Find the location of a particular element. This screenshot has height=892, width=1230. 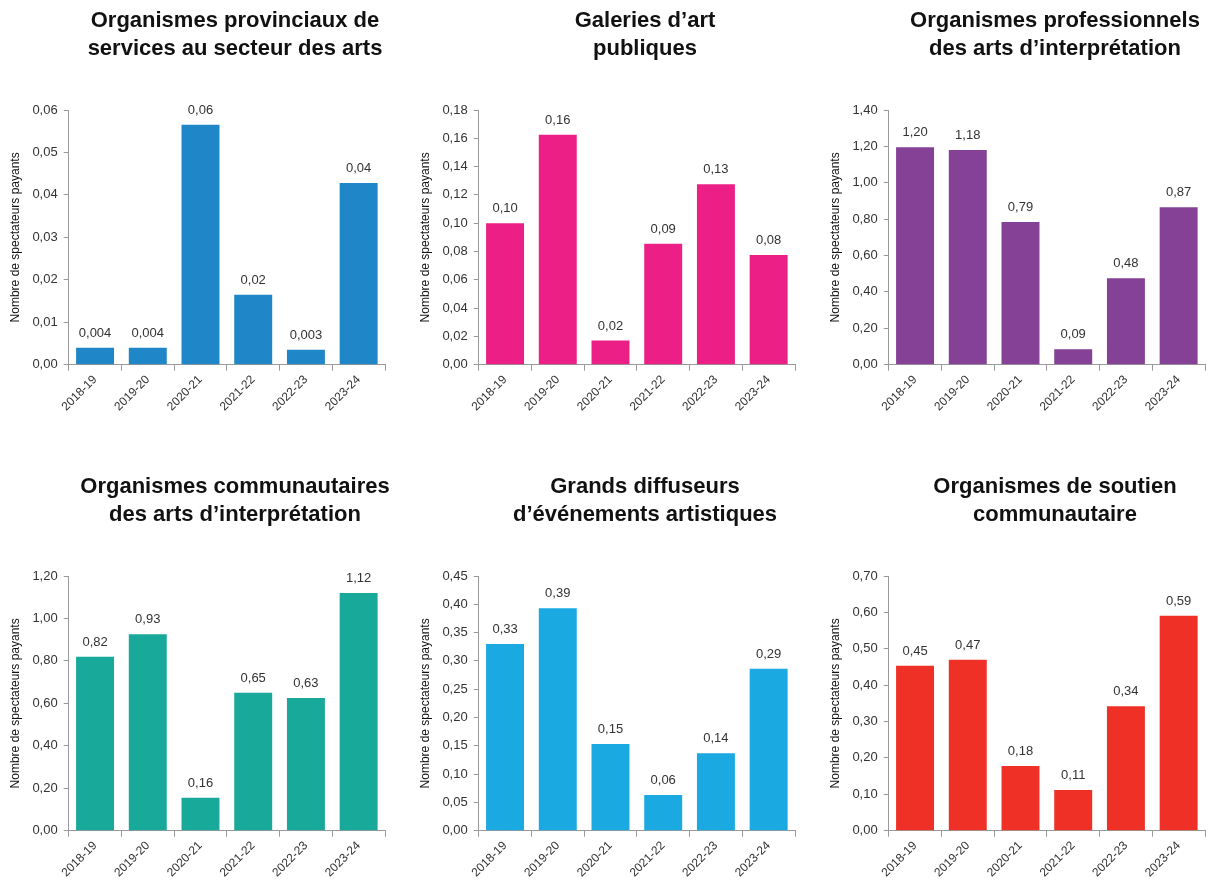

data-label: 0,14 is located at coordinates (716, 738).